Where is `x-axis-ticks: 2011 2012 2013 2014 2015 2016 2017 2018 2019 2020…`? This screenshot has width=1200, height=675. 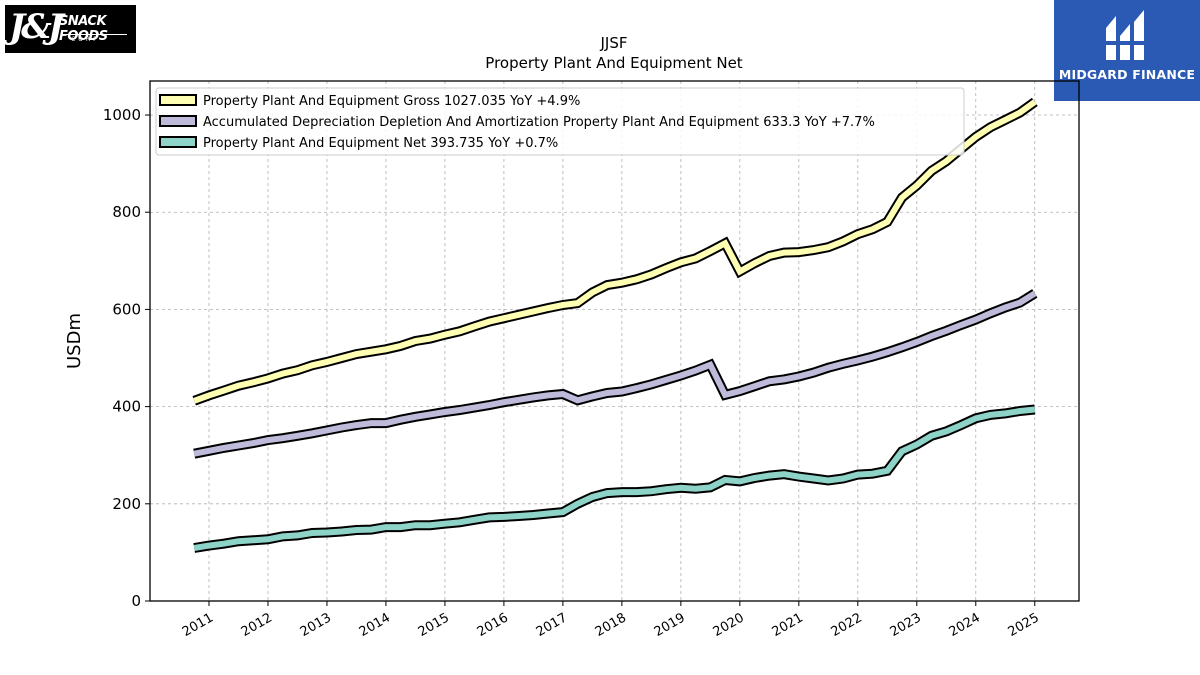
x-axis-ticks: 2011 2012 2013 2014 2015 2016 2017 2018 2019 2020… is located at coordinates (611, 620).